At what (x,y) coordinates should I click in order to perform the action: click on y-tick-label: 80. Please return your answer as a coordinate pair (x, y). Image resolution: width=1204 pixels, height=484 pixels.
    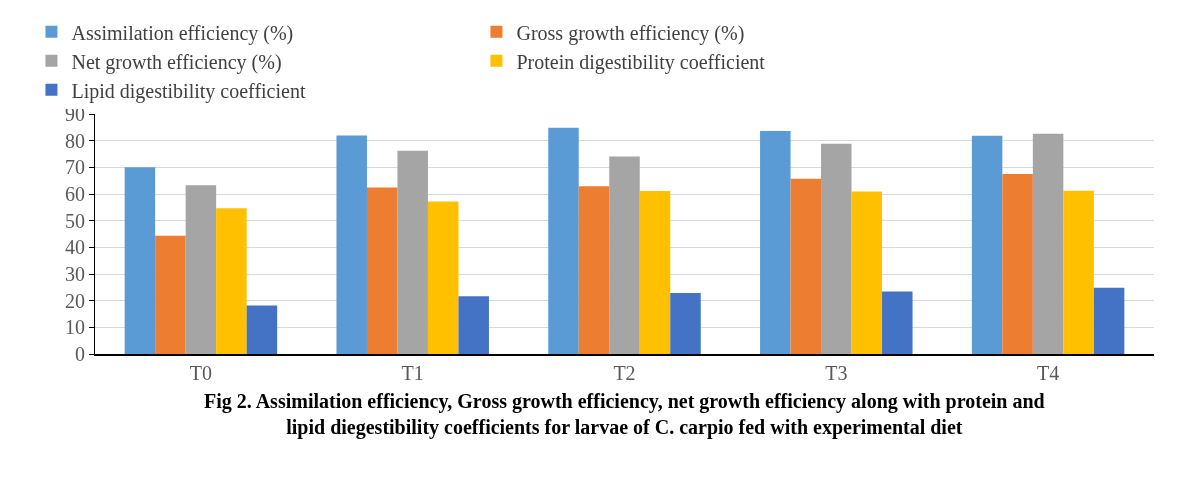
    Looking at the image, I should click on (75, 140).